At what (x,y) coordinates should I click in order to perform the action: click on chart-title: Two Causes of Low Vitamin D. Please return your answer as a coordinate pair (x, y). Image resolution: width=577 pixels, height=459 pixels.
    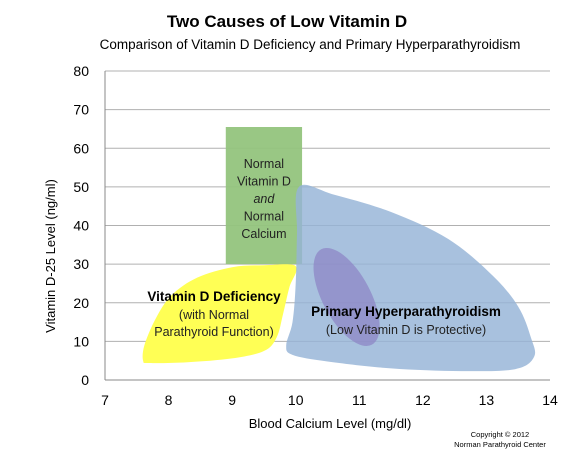
    Looking at the image, I should click on (287, 21).